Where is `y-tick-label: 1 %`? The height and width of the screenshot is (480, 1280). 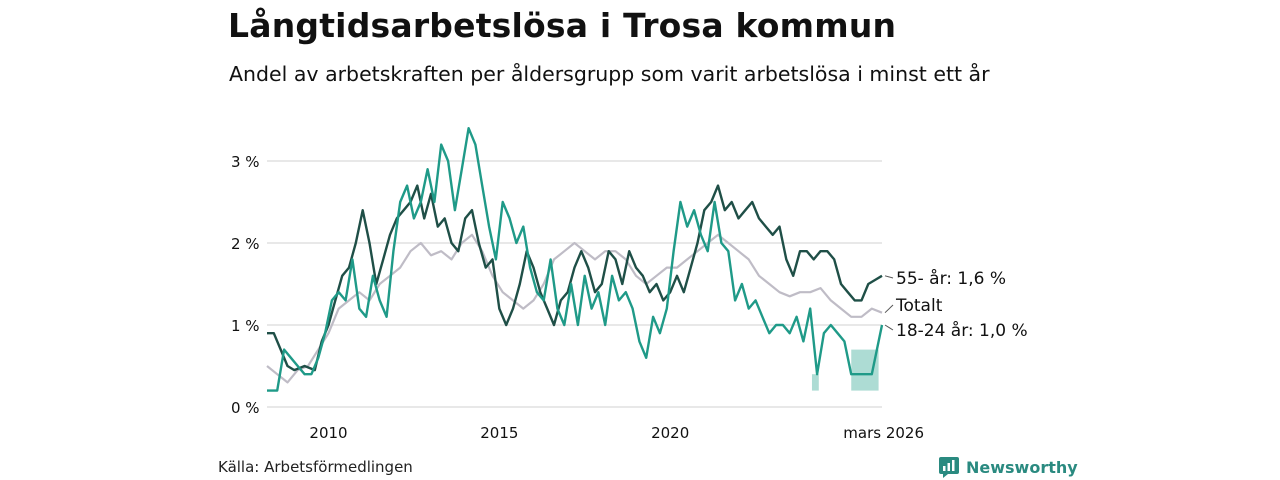 y-tick-label: 1 % is located at coordinates (245, 326).